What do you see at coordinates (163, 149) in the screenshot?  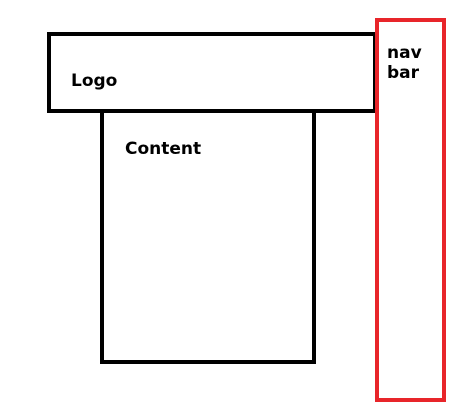 I see `content-label: Content` at bounding box center [163, 149].